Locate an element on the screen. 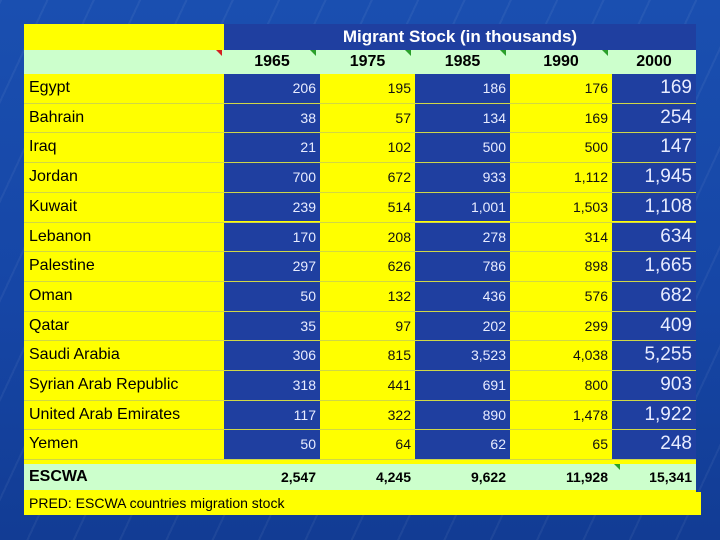 This screenshot has width=720, height=540. year-header-1975: 1975 is located at coordinates (367, 61).